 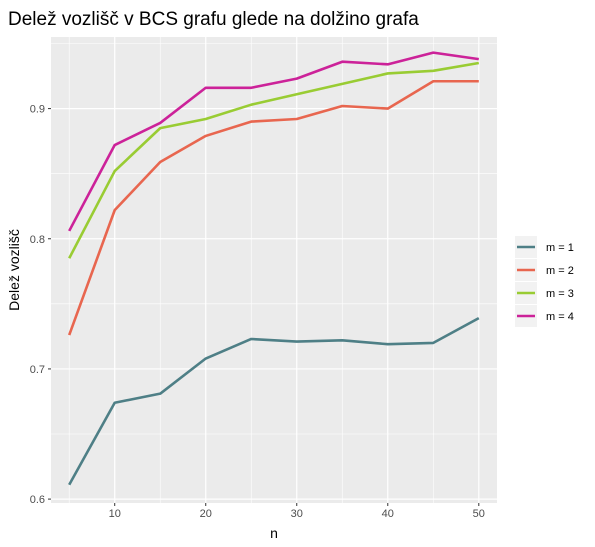 I want to click on x-tick-label: 30, so click(x=297, y=514).